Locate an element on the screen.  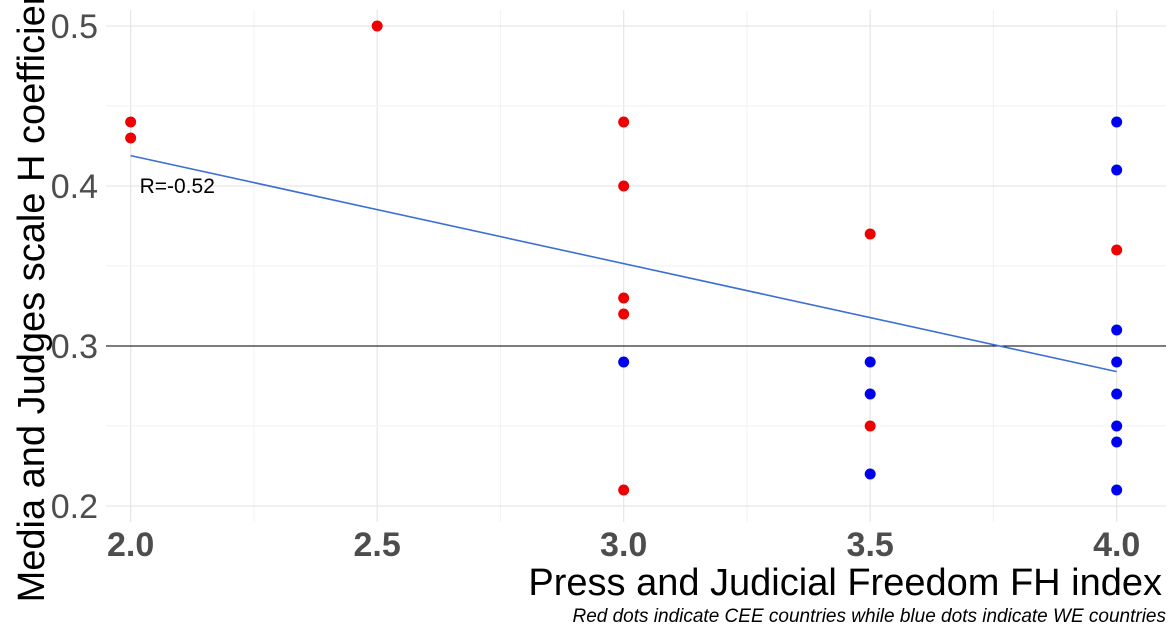
y-tick-label: 0.5 is located at coordinates (74, 27).